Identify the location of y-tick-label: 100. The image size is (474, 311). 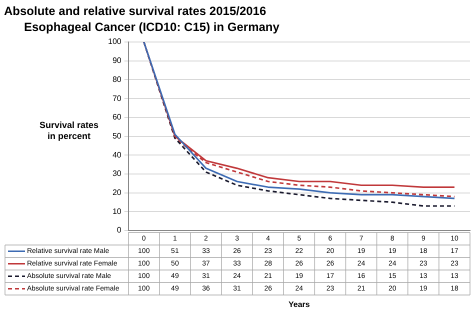
(115, 41).